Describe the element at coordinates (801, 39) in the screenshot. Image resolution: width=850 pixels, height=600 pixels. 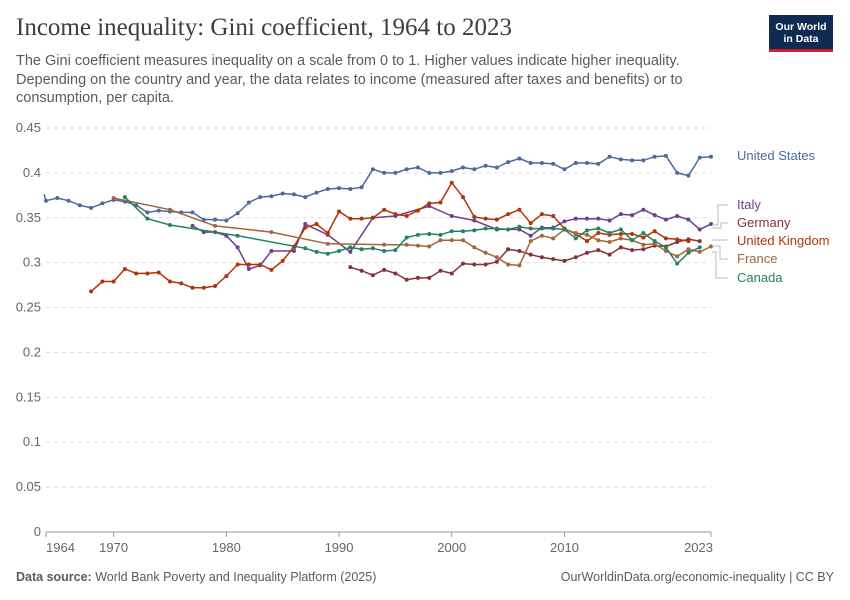
I see `logo-line-2: in Data` at that location.